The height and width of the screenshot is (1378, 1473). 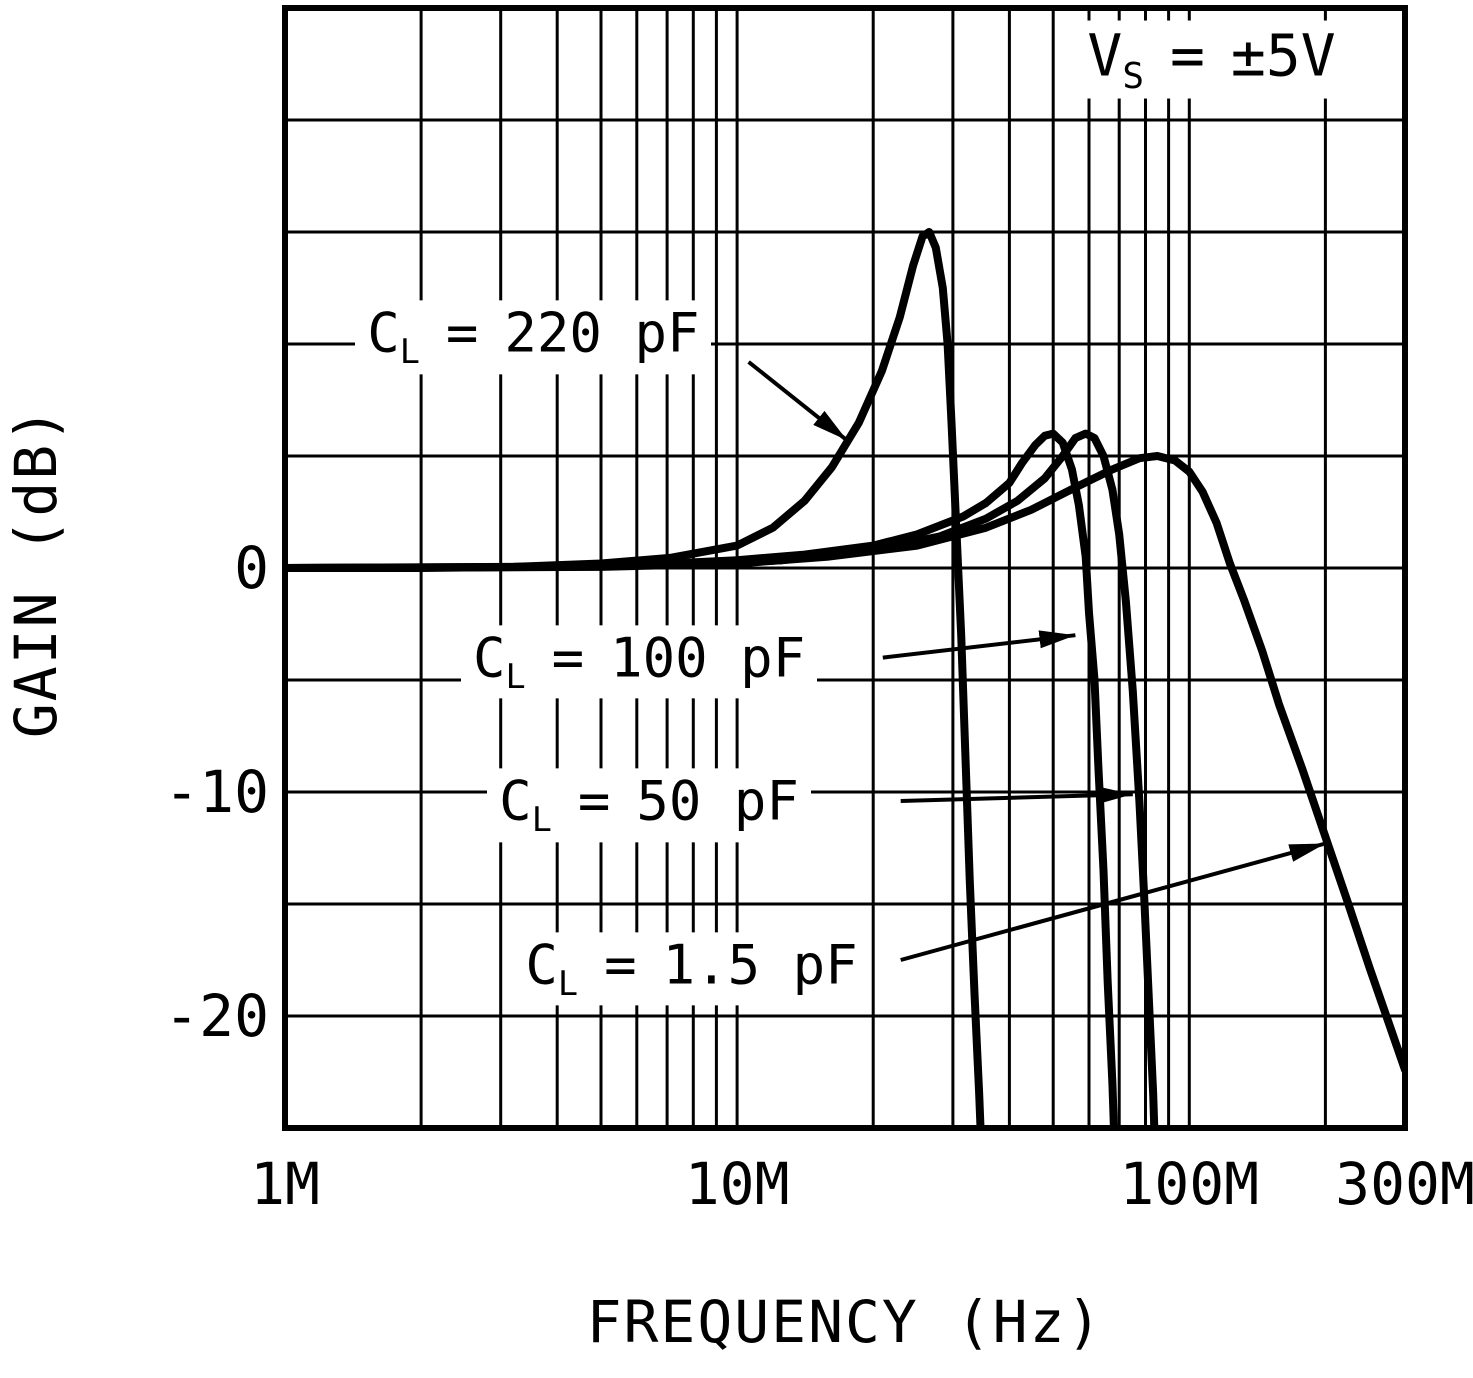 I want to click on x-tick-1M: 1M, so click(x=285, y=1184).